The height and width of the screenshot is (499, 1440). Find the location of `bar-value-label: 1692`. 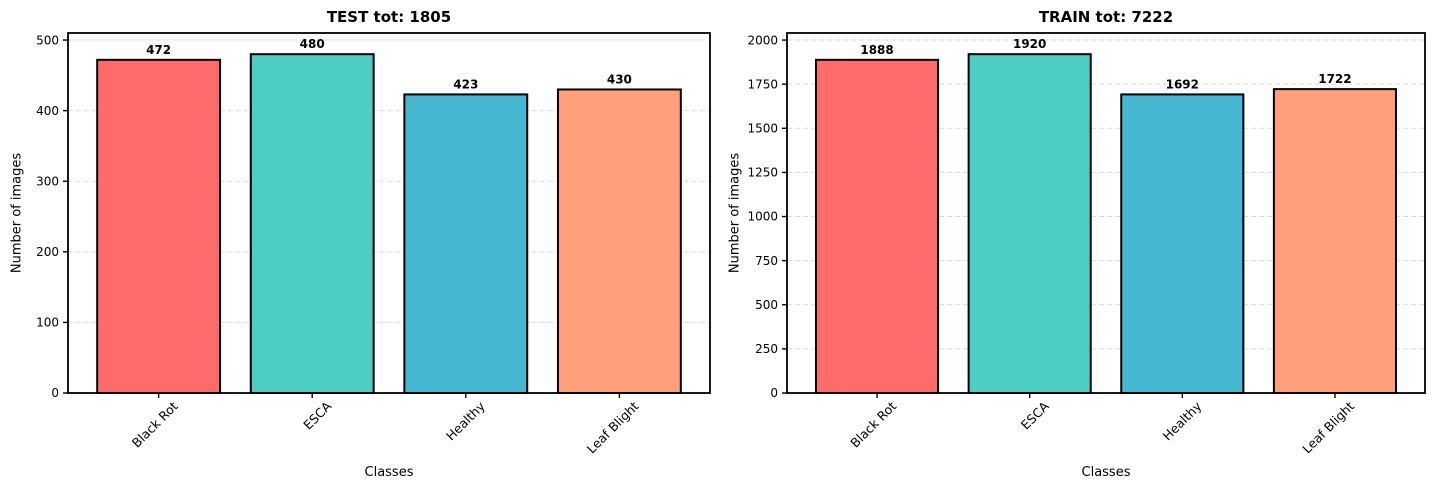

bar-value-label: 1692 is located at coordinates (1182, 84).